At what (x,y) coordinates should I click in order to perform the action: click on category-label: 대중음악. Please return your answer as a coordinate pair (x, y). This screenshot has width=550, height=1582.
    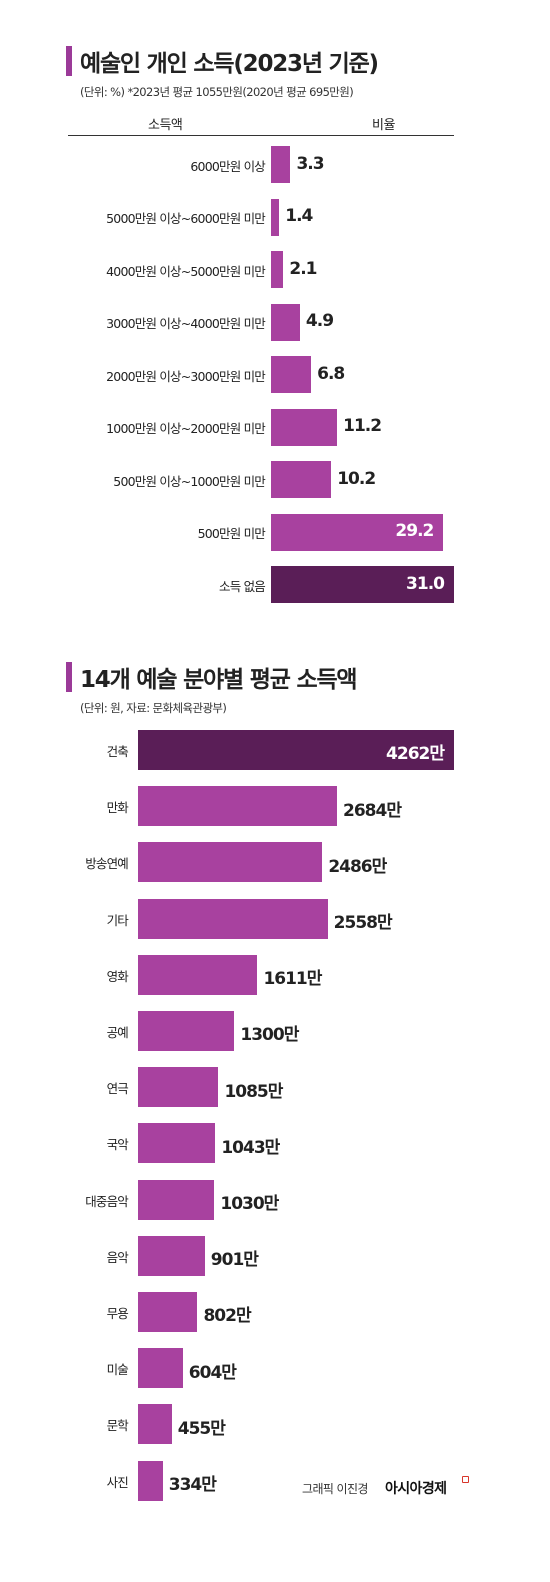
    Looking at the image, I should click on (107, 1201).